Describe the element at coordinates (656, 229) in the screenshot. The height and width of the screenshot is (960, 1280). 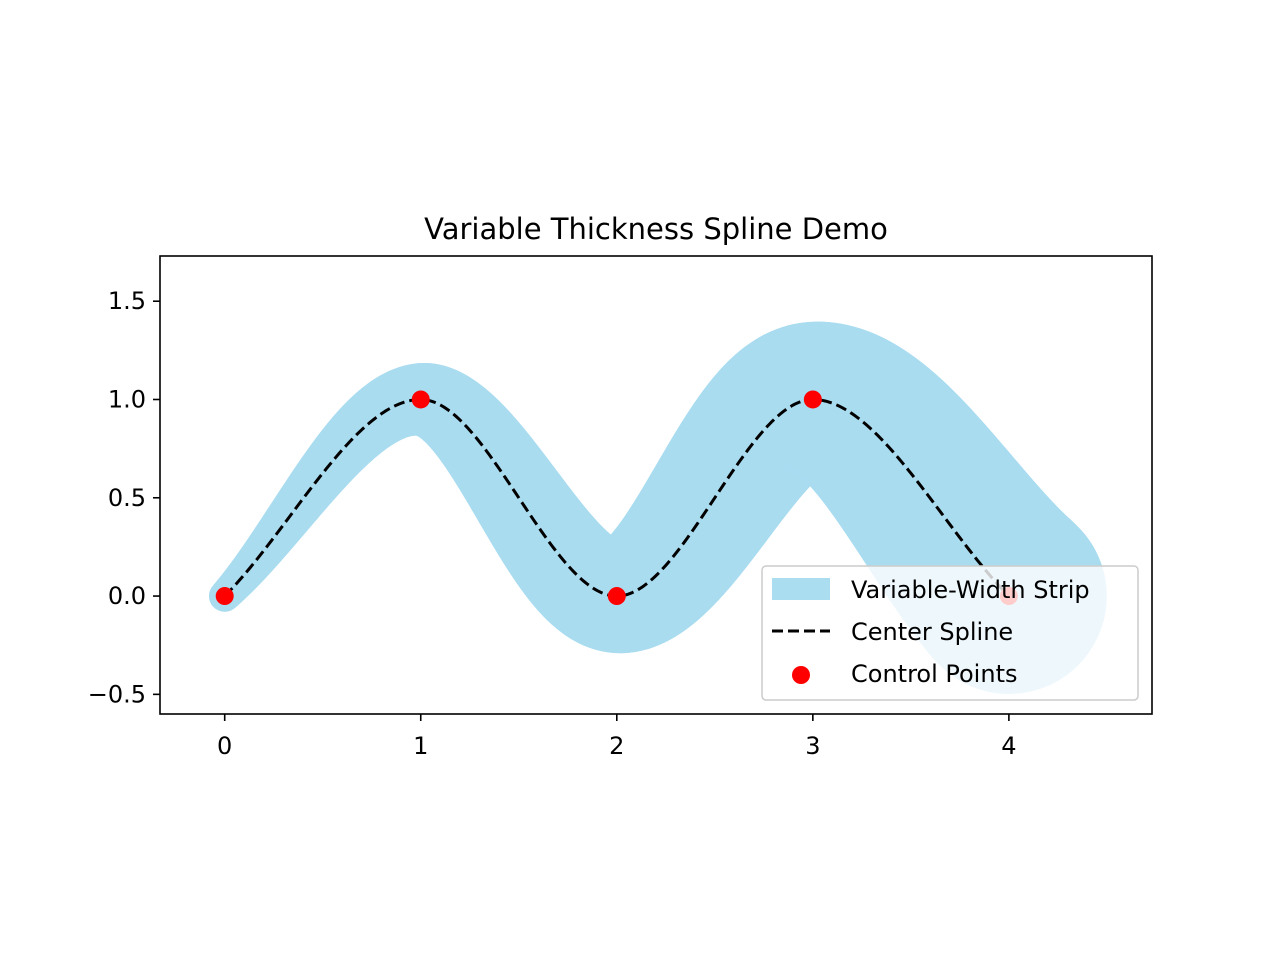
I see `chart-title: Variable Thickness Spline Demo` at that location.